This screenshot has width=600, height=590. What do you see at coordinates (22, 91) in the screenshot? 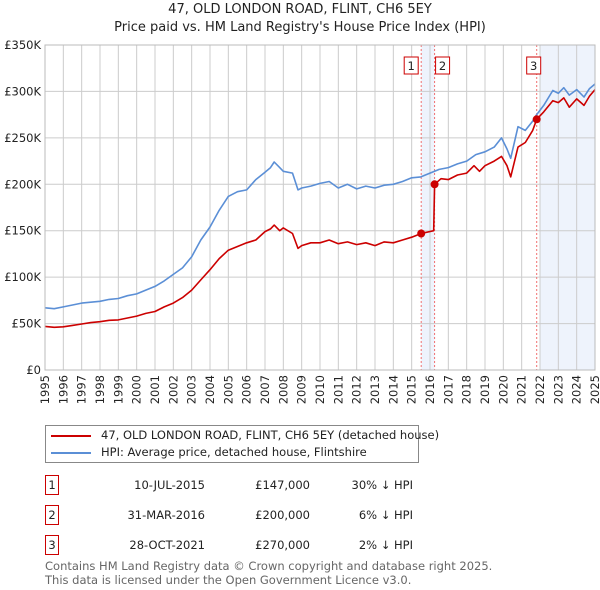
I see `y-tick-label: £300K` at bounding box center [22, 91].